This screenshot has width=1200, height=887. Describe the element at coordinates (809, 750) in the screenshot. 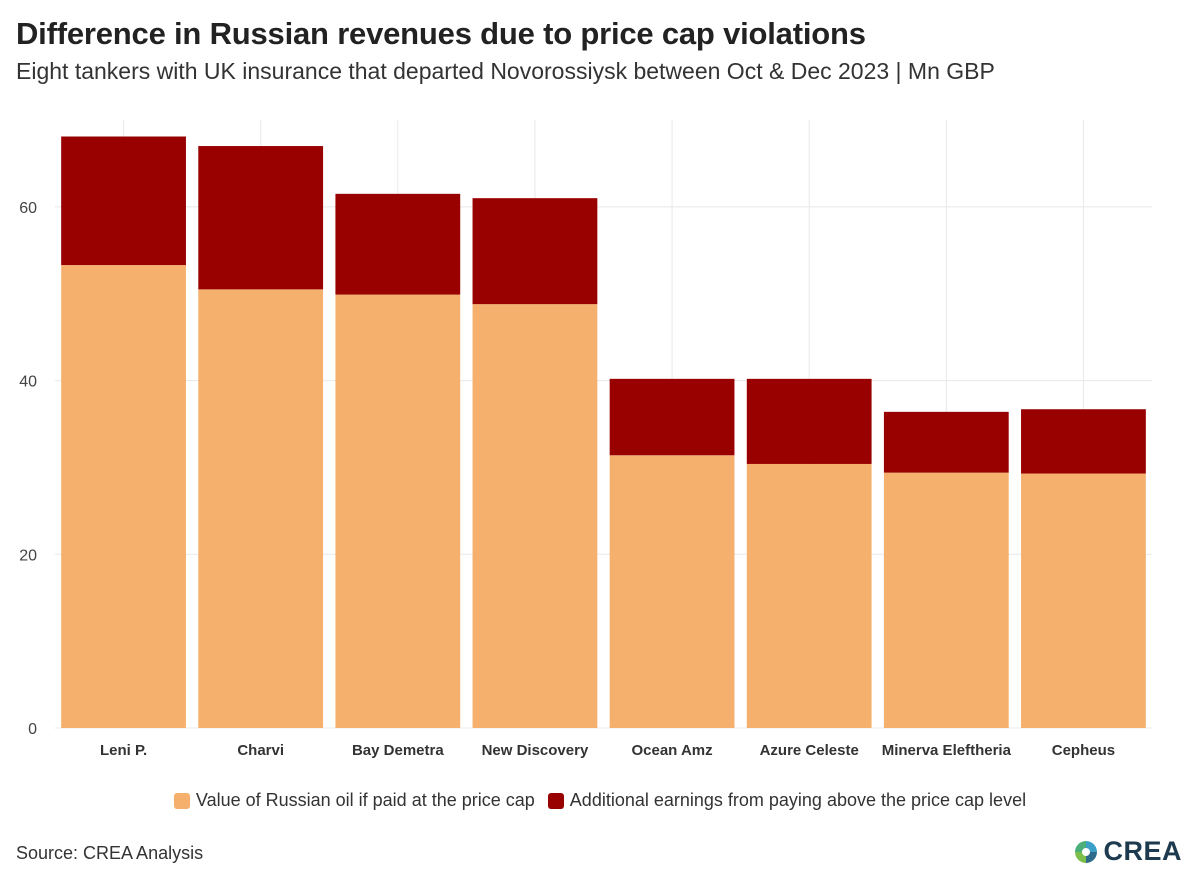

I see `x-tick-label: Azure Celeste` at that location.